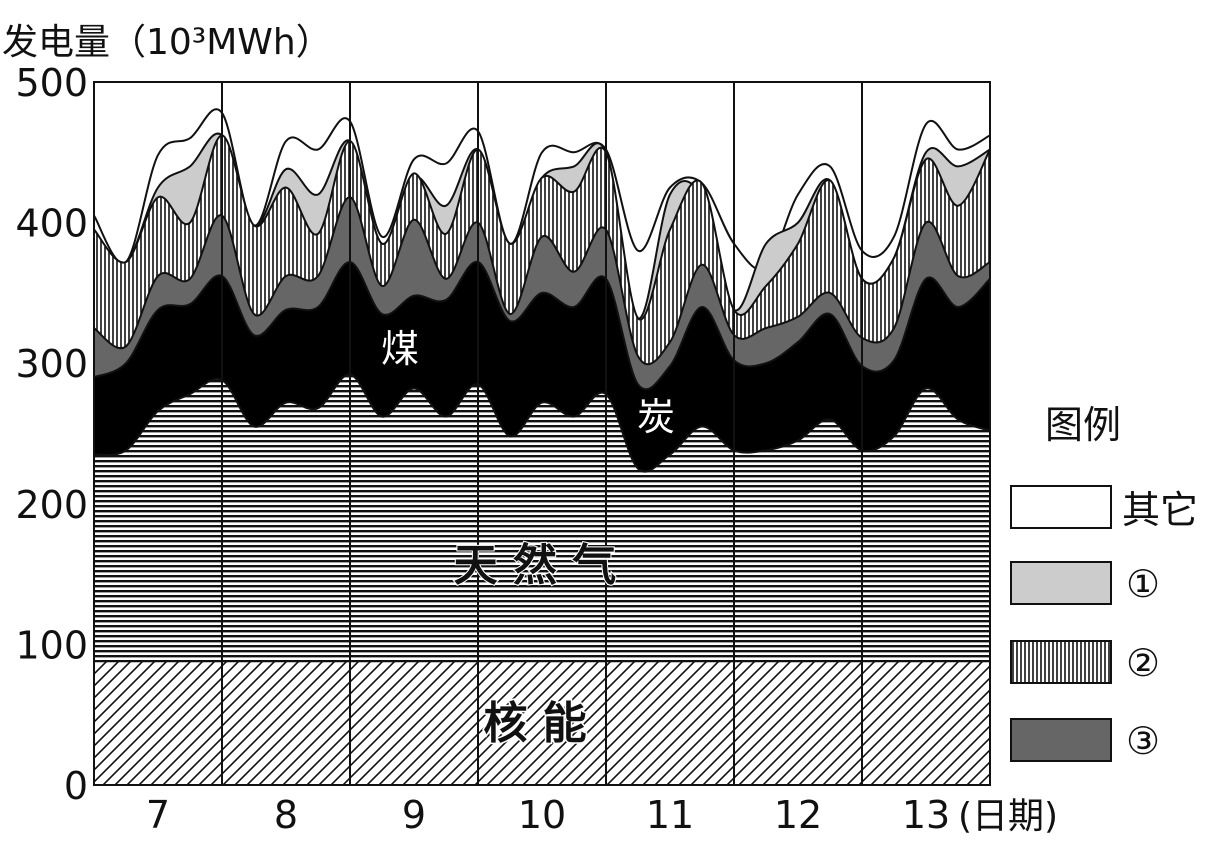  I want to click on y-tick-label: 400, so click(51, 224).